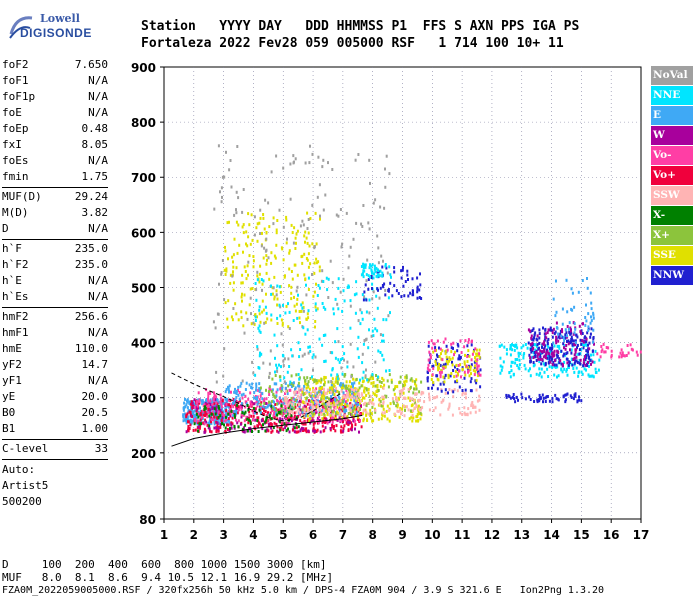  Describe the element at coordinates (343, 535) in the screenshot. I see `x-tick-label: 7` at that location.